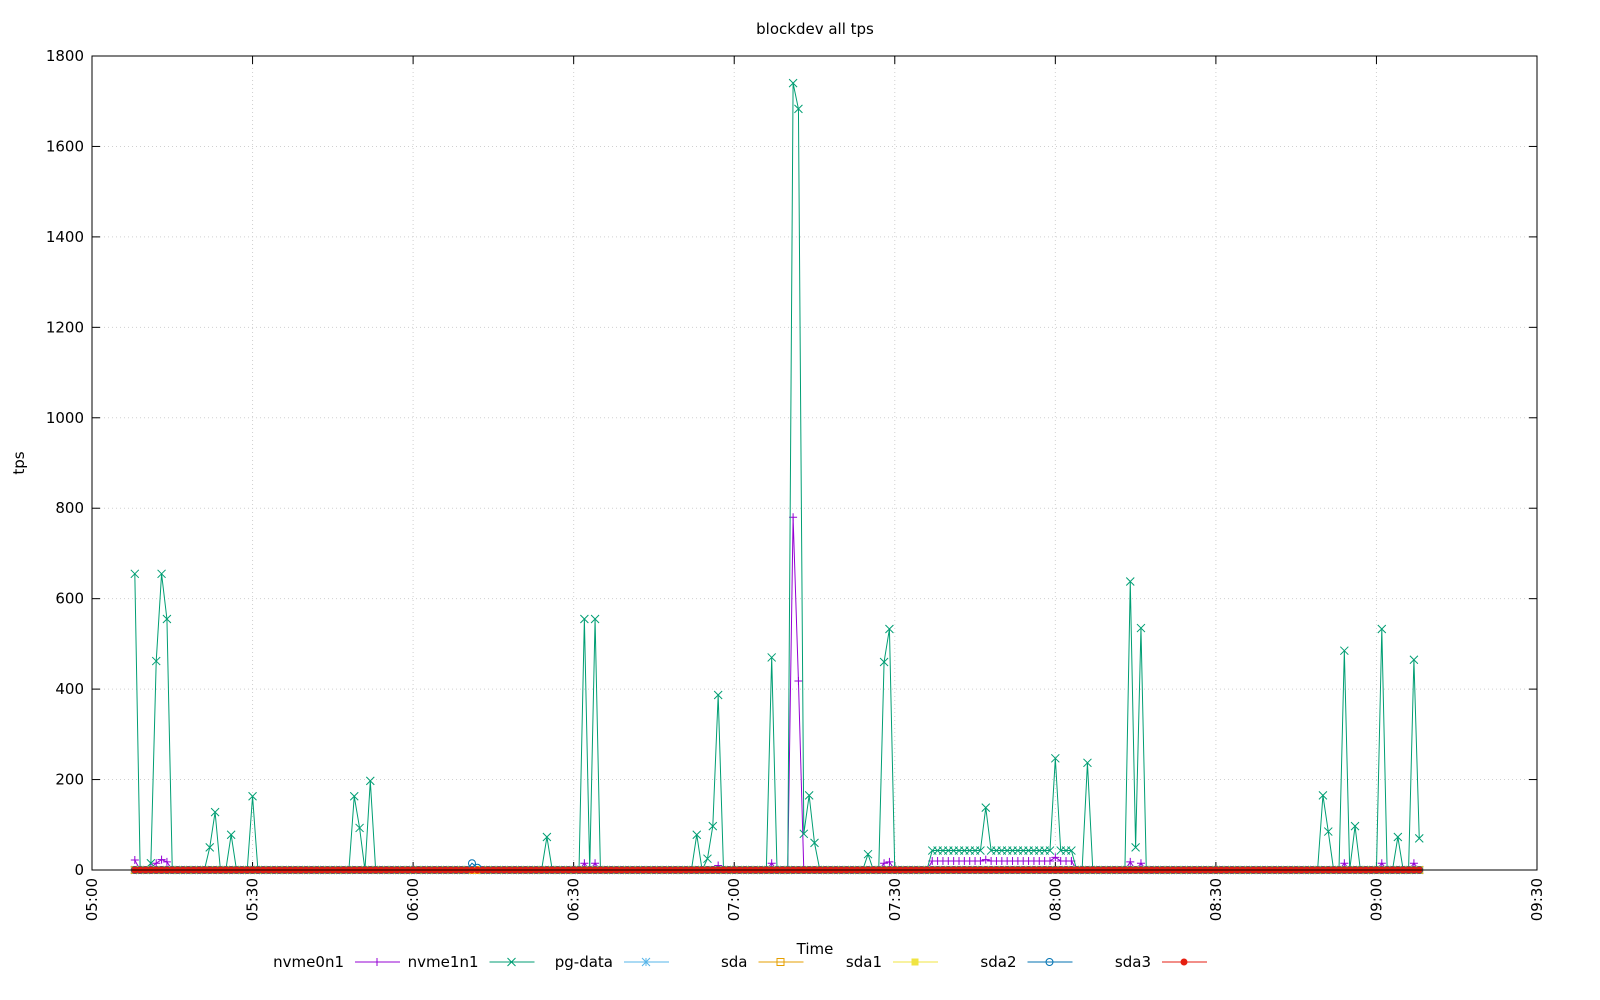 Image resolution: width=1600 pixels, height=1000 pixels. What do you see at coordinates (79, 870) in the screenshot?
I see `y-tick-label: 0` at bounding box center [79, 870].